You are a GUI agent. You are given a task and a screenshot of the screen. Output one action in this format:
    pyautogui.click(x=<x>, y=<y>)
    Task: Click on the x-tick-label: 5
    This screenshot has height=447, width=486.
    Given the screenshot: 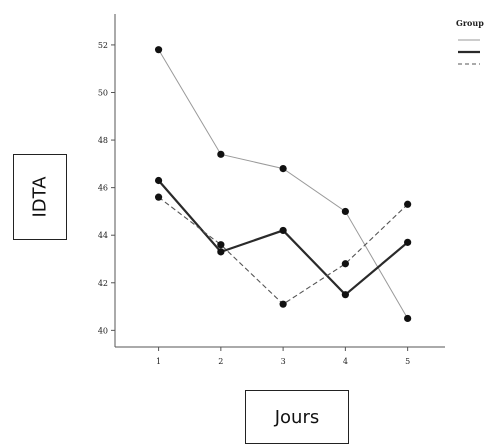 What is the action you would take?
    pyautogui.click(x=407, y=361)
    